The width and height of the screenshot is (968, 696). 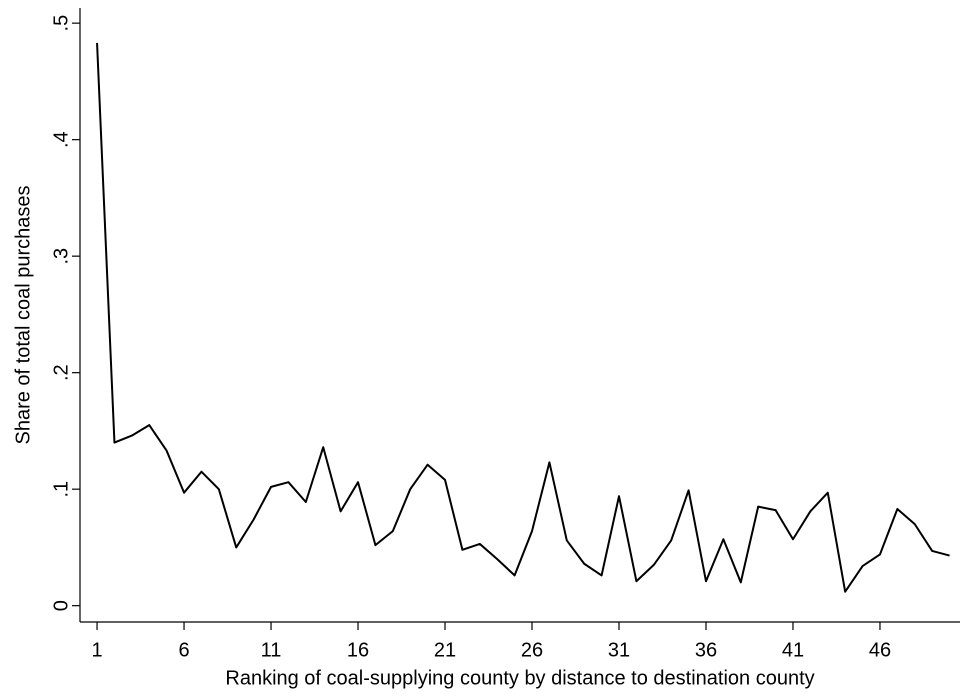 What do you see at coordinates (61, 605) in the screenshot?
I see `y-tick-label: 0` at bounding box center [61, 605].